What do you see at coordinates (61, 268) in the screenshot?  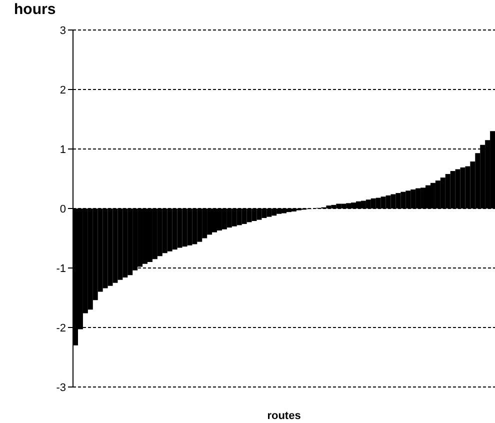 I see `y-tick-label: -1` at bounding box center [61, 268].